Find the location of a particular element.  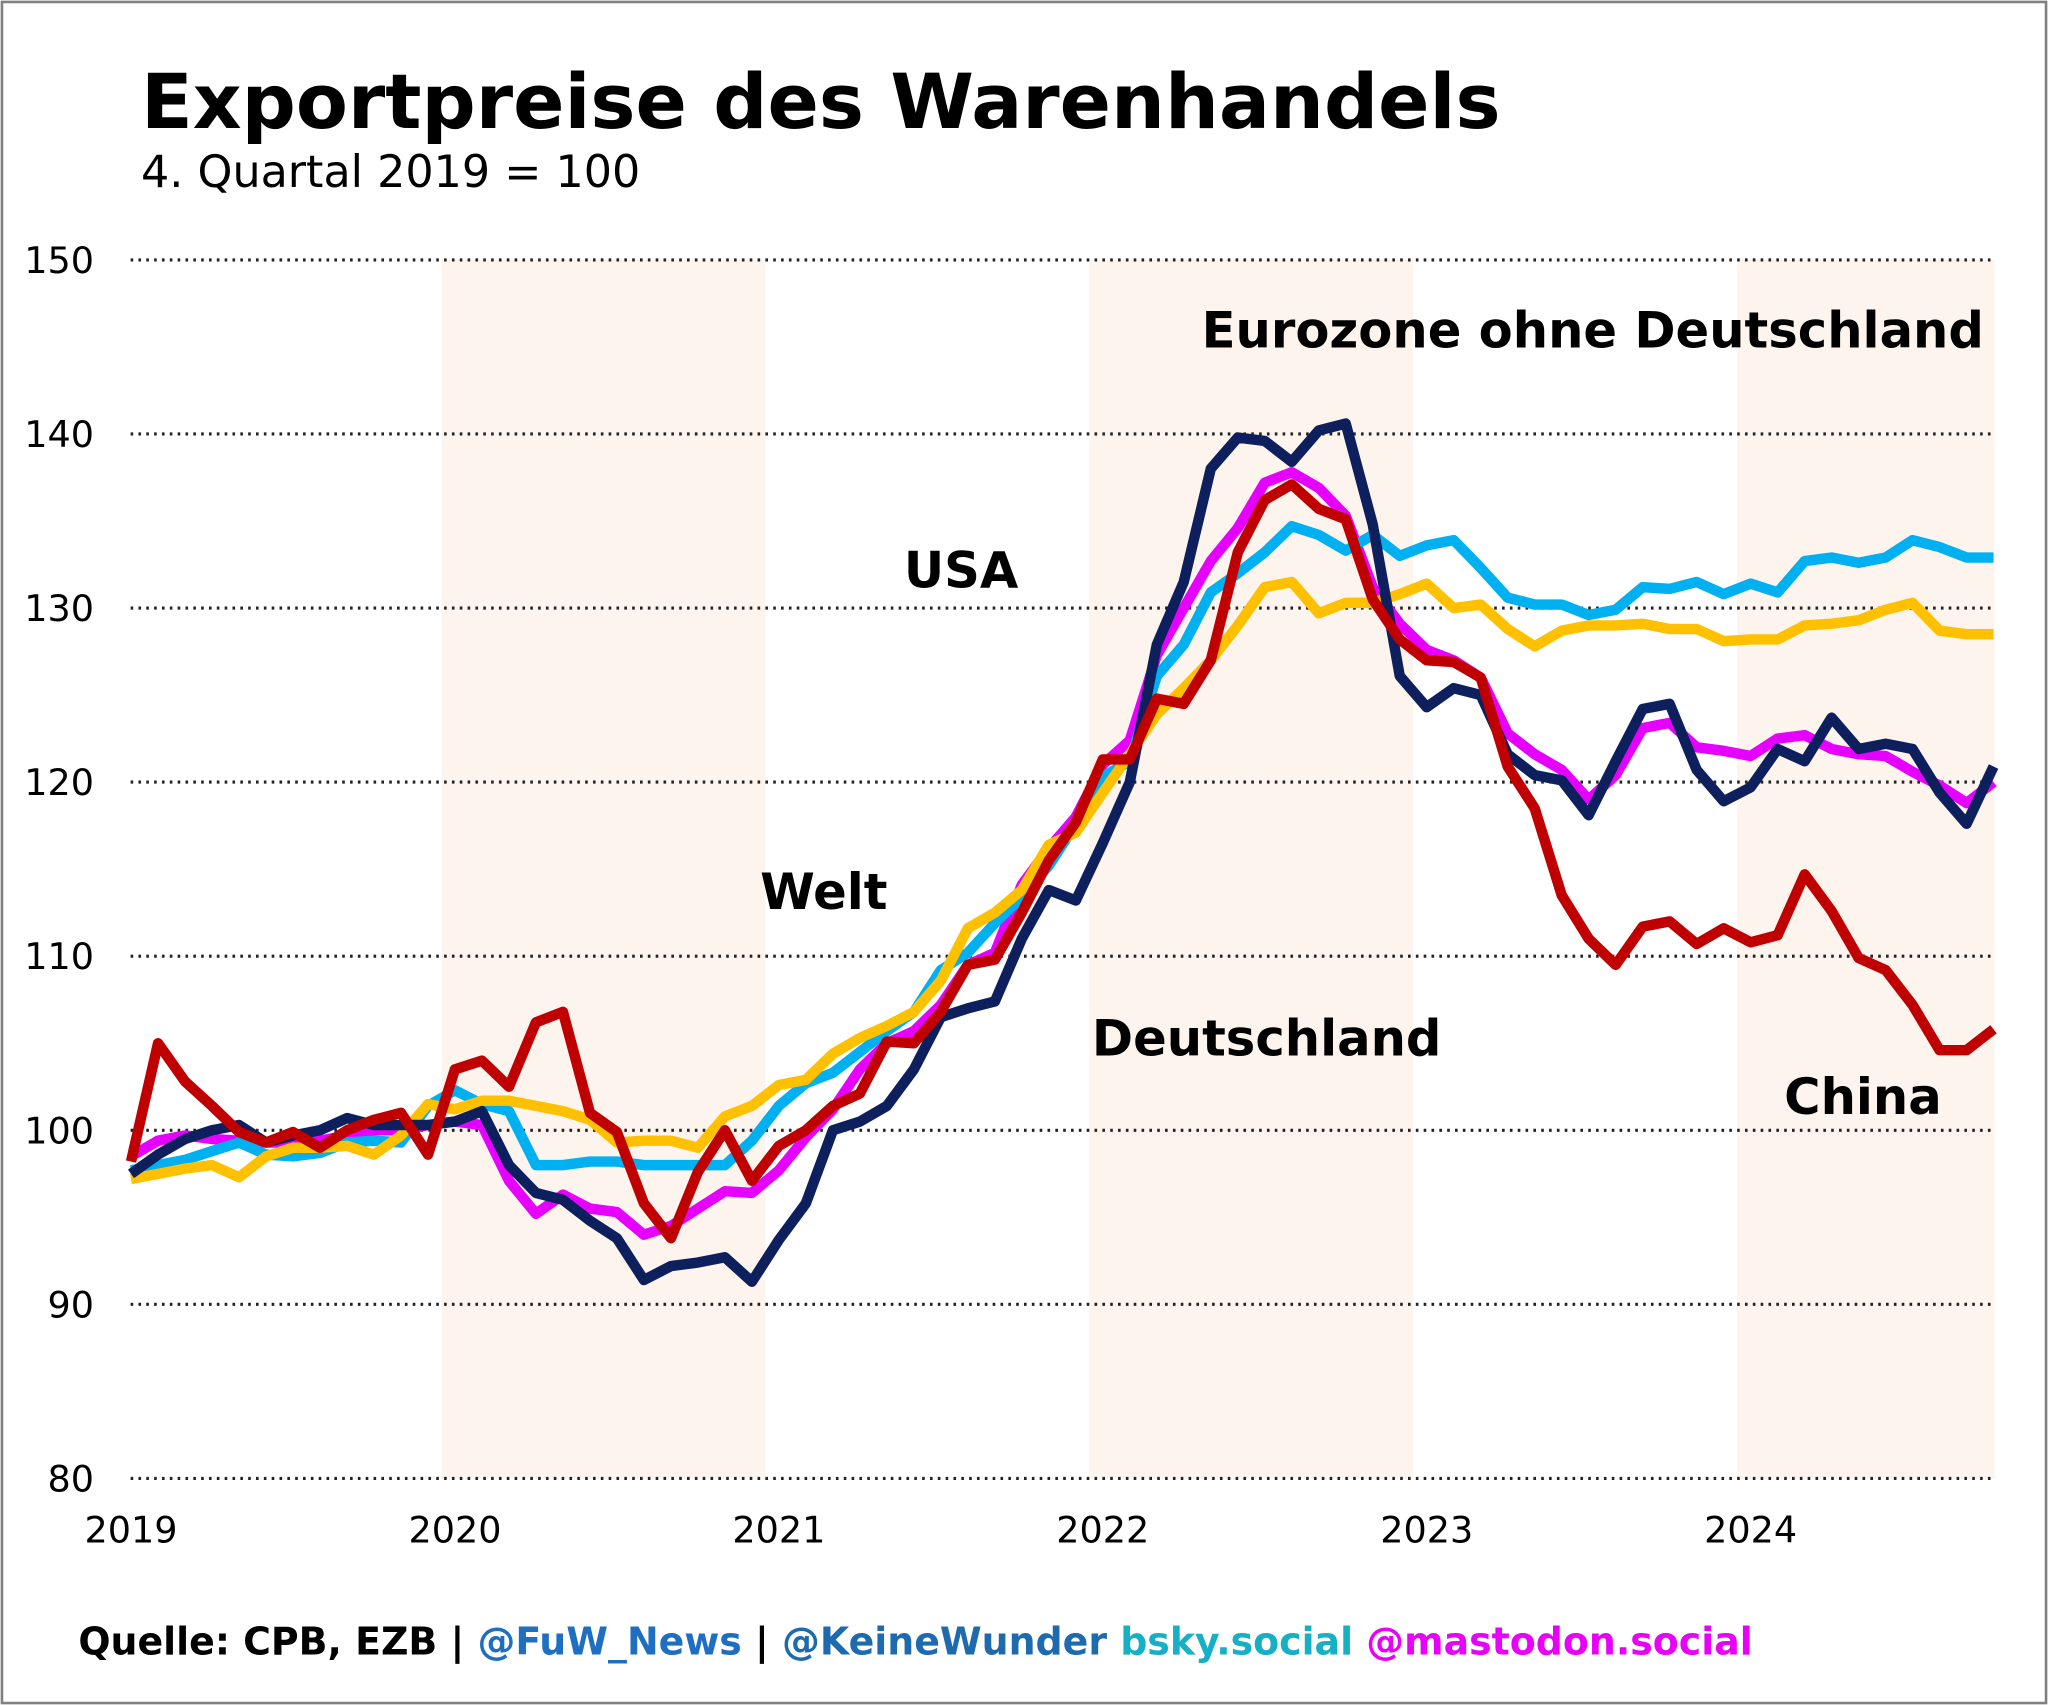

y-tick-label-130: 130 is located at coordinates (59, 608).